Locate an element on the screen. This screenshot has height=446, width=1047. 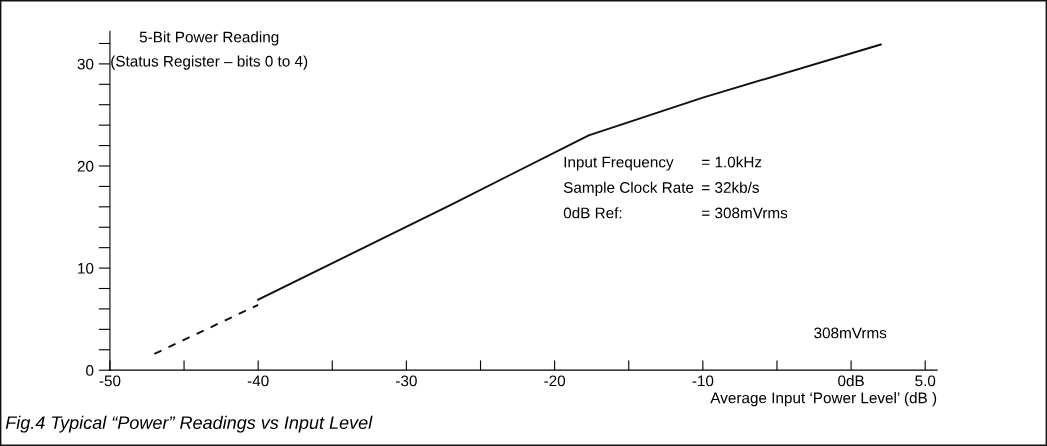
x-tick-label: 5.0 is located at coordinates (925, 381).